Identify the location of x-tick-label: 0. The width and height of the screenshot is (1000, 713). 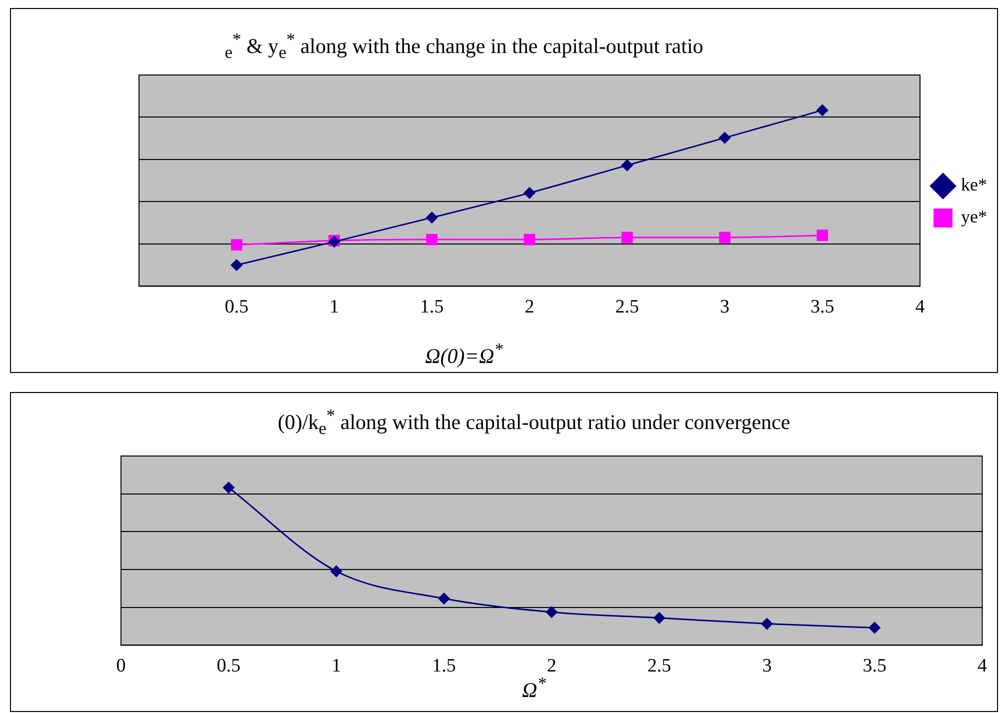
(121, 666).